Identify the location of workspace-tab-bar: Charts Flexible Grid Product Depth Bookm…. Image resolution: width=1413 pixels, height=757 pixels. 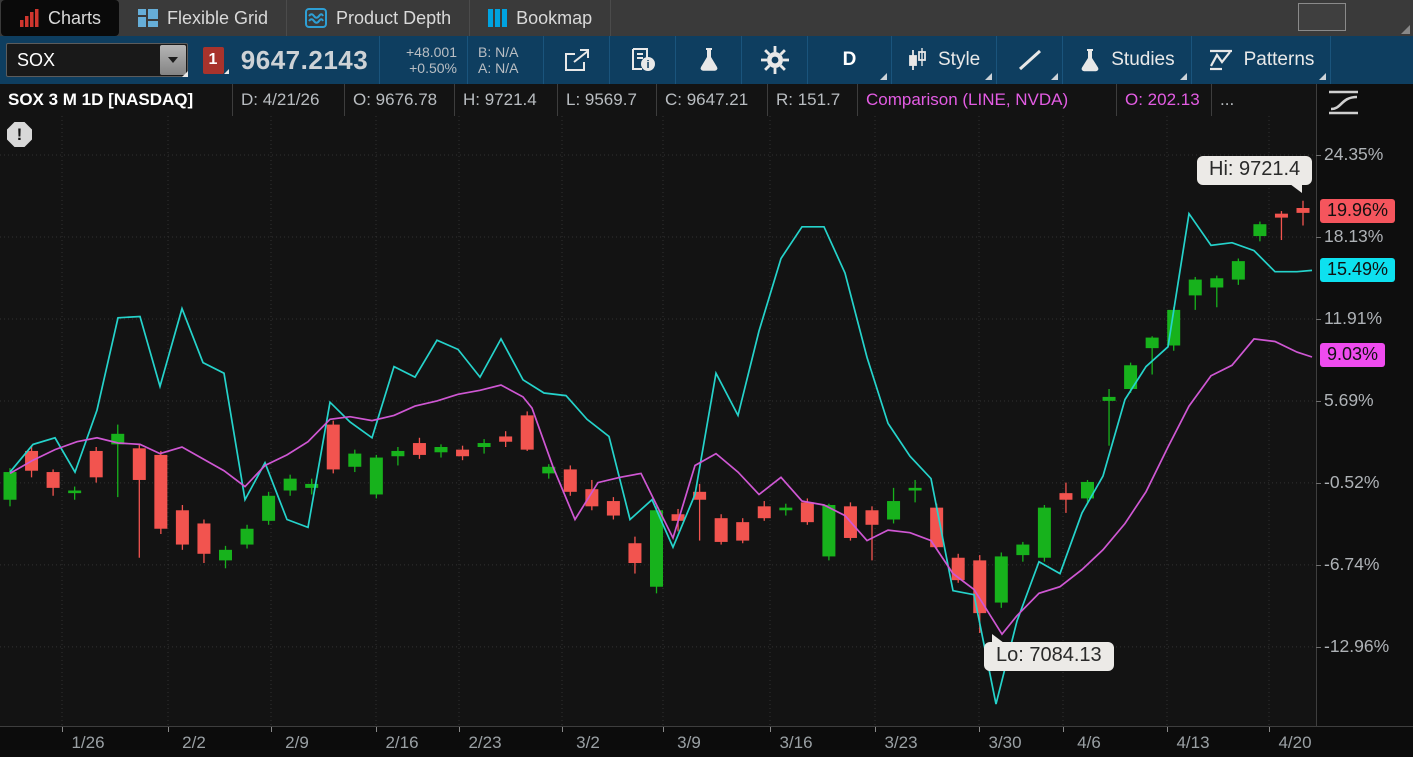
(706, 18).